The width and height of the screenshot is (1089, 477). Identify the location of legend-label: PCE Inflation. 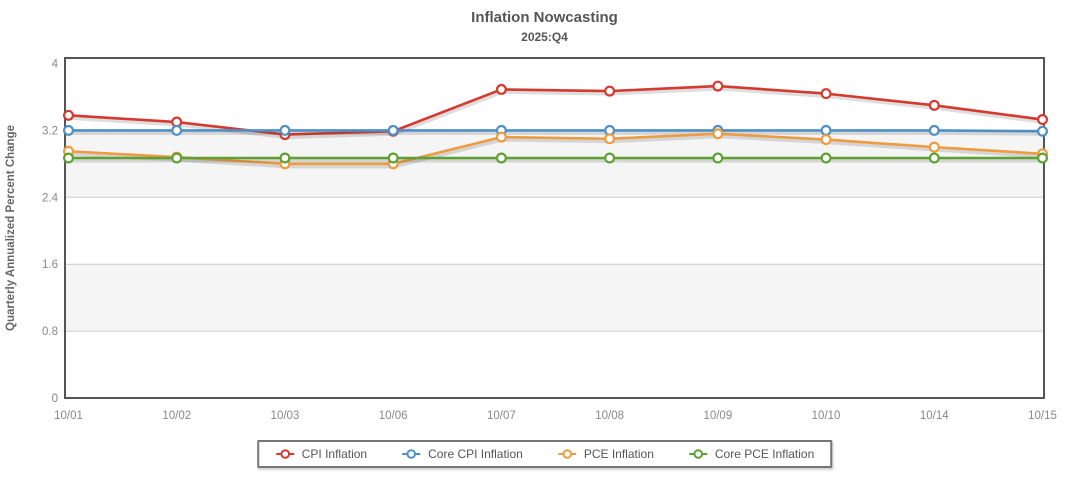
(618, 454).